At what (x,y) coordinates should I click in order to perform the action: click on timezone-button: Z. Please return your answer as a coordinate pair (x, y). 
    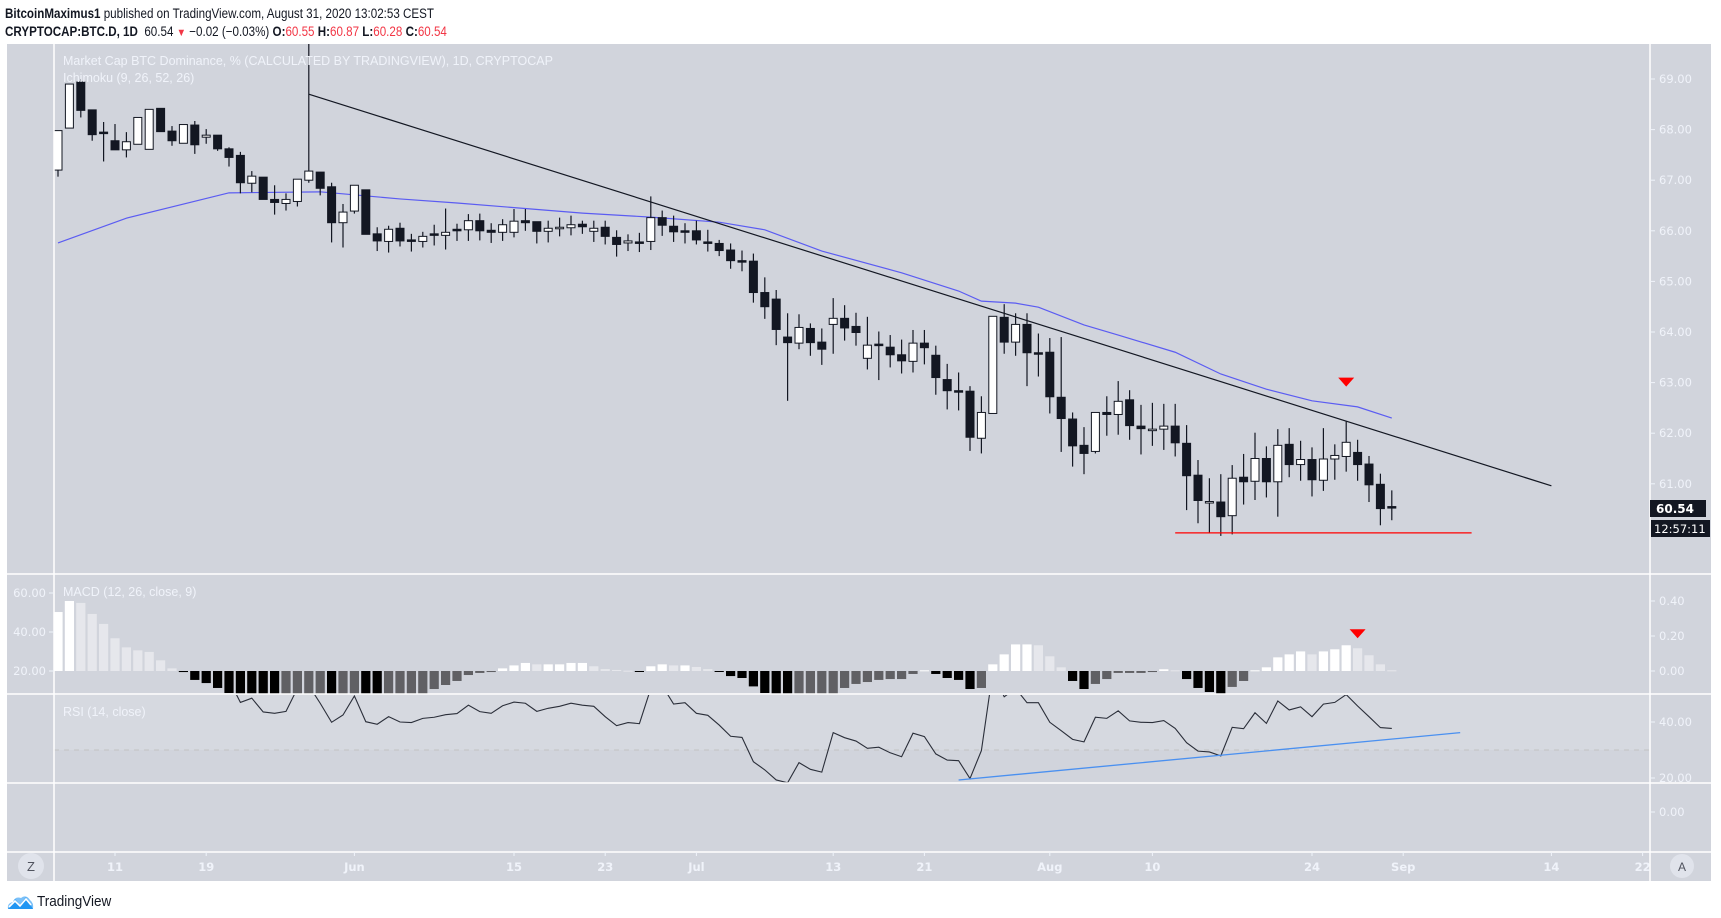
    Looking at the image, I should click on (31, 866).